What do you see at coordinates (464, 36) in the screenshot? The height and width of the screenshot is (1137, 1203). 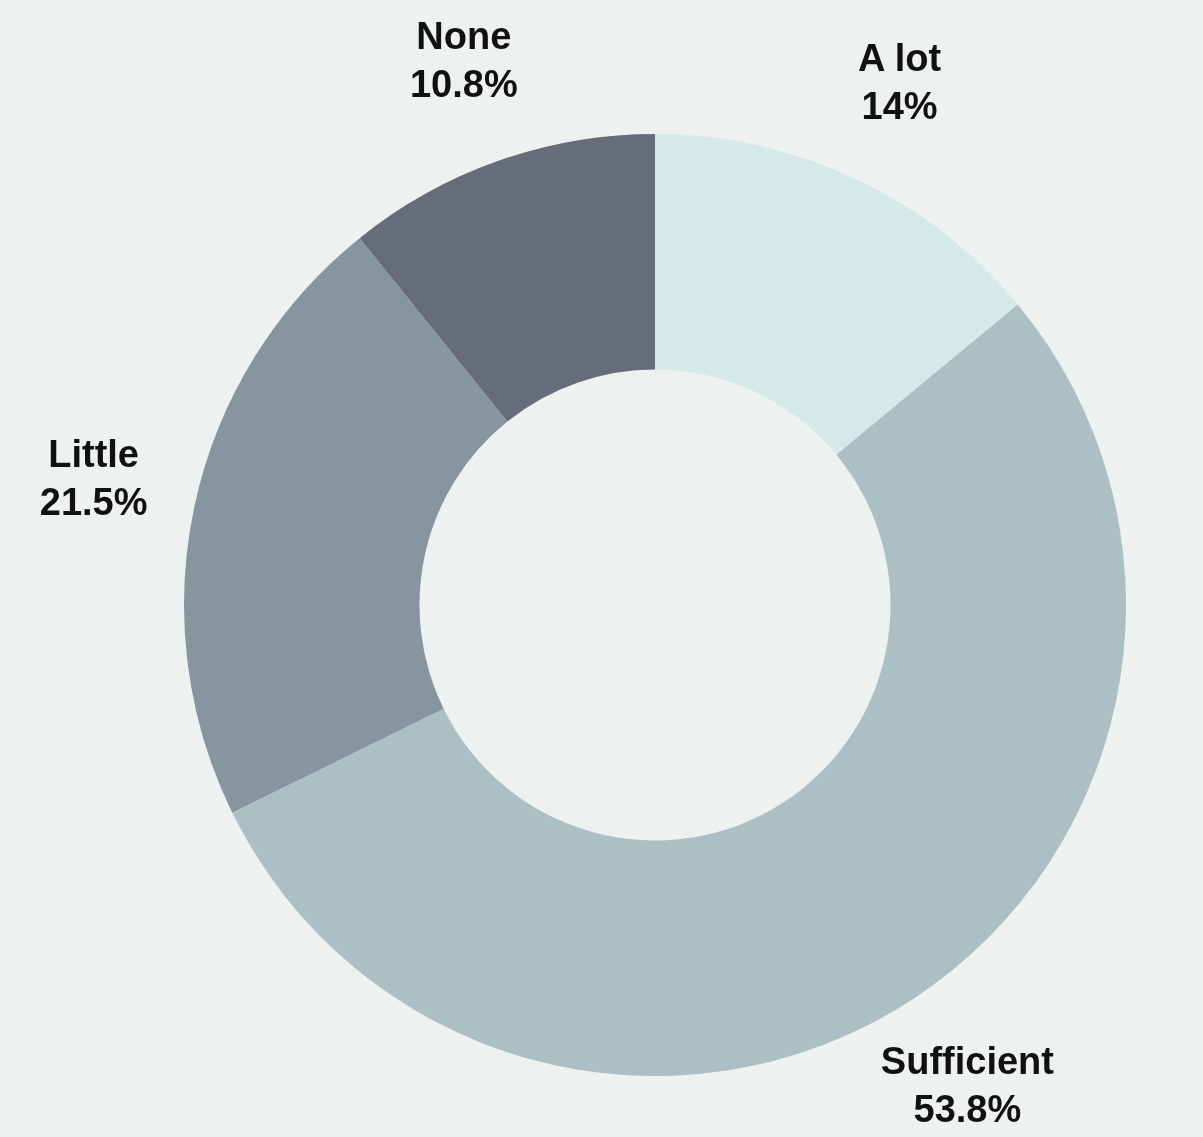 I see `slice-label: None` at bounding box center [464, 36].